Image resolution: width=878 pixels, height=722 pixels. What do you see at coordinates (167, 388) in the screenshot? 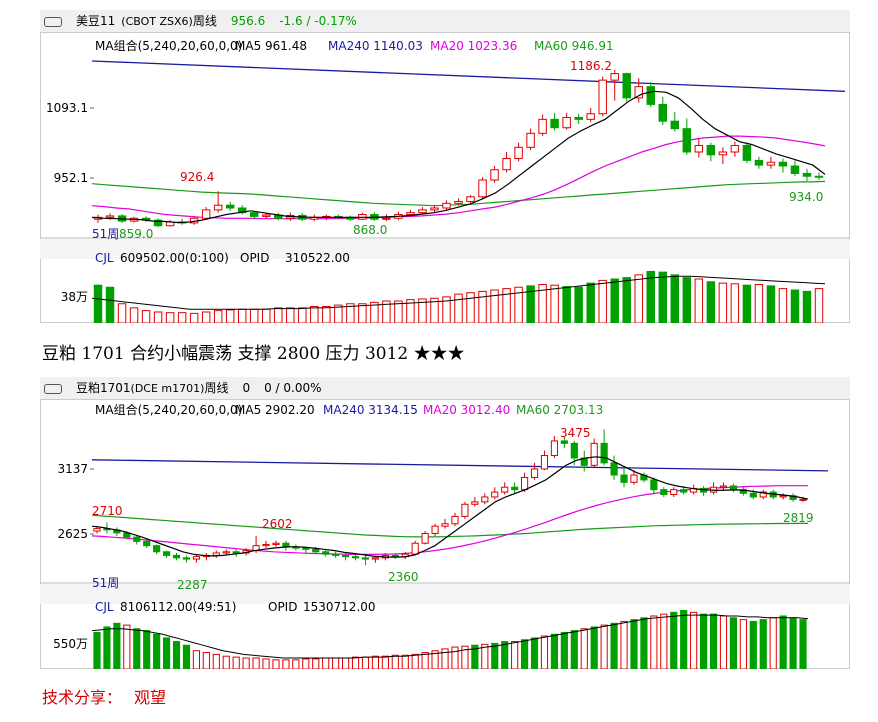
I see `symbol-code: (DCE m1701)` at bounding box center [167, 388].